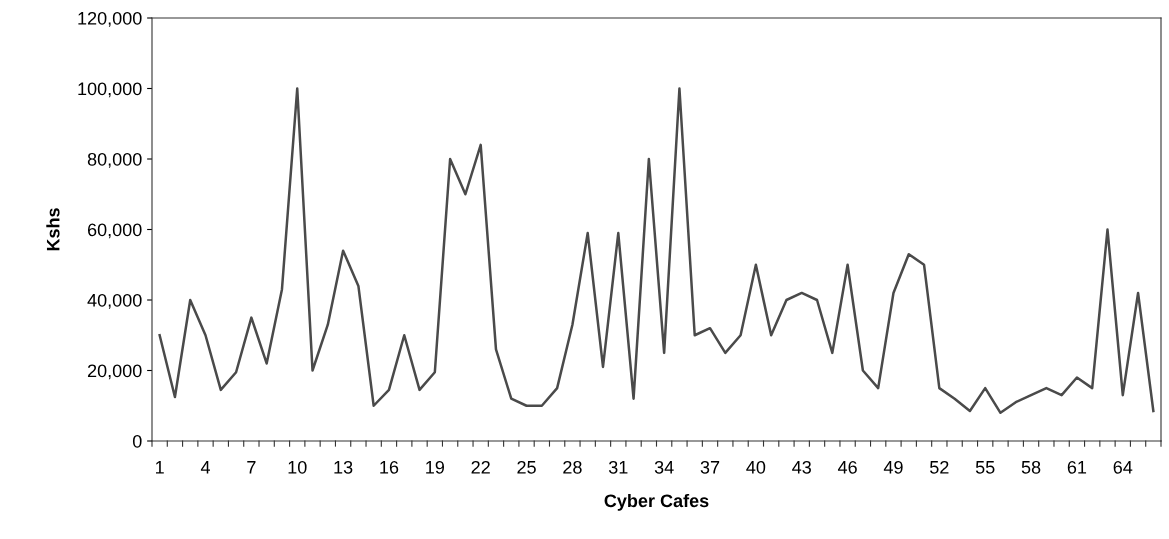  What do you see at coordinates (435, 467) in the screenshot?
I see `x-tick-label: 19` at bounding box center [435, 467].